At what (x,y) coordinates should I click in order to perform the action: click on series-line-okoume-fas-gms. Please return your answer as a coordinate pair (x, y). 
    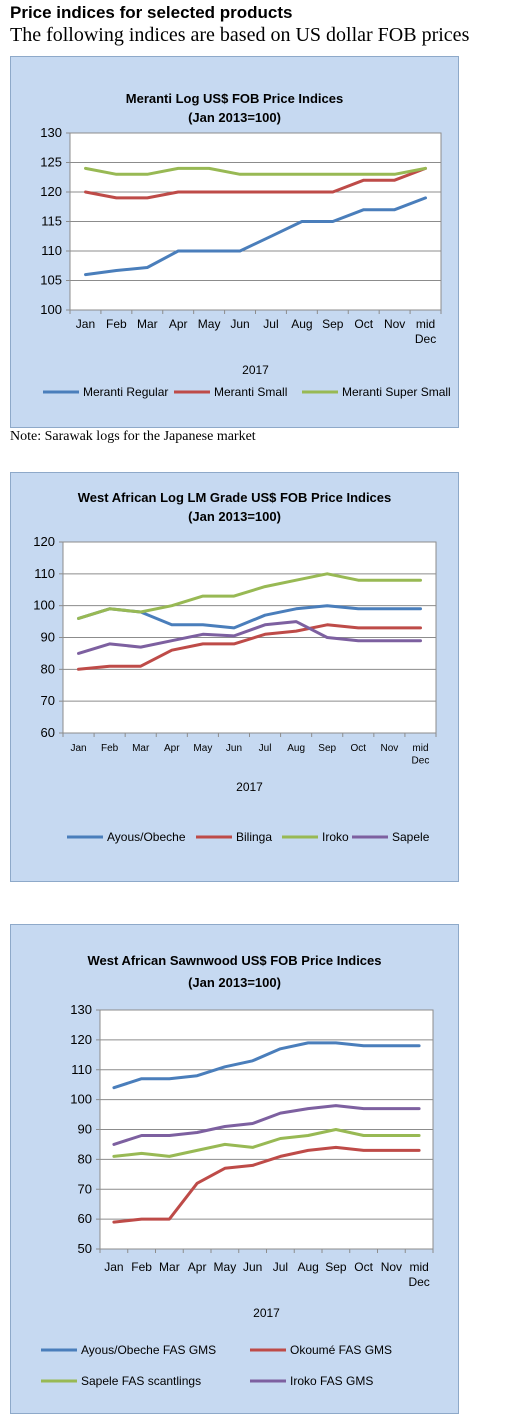
    Looking at the image, I should click on (266, 1184).